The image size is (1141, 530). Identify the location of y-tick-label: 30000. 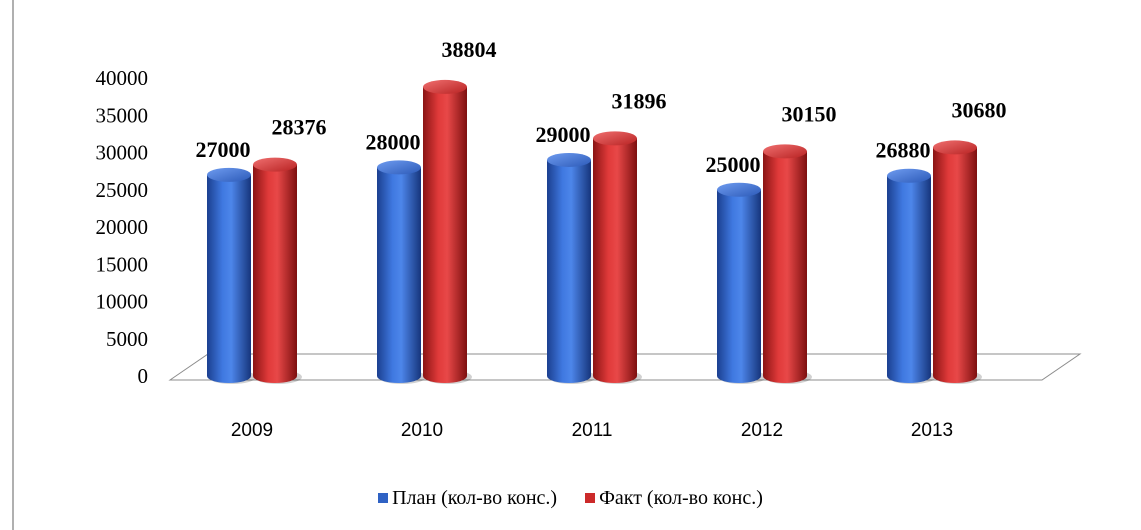
(122, 153).